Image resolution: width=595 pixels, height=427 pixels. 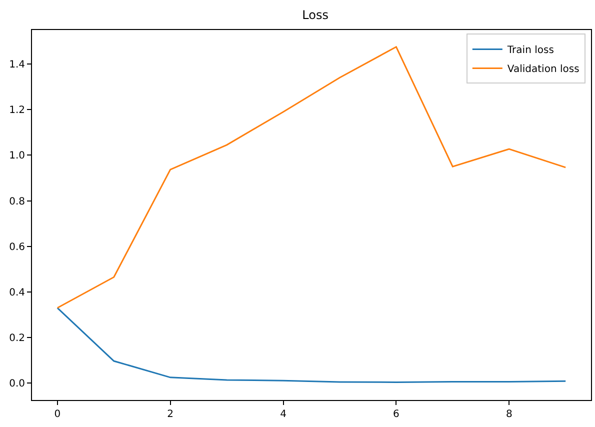 I want to click on y-tick-label: 0.2, so click(x=17, y=338).